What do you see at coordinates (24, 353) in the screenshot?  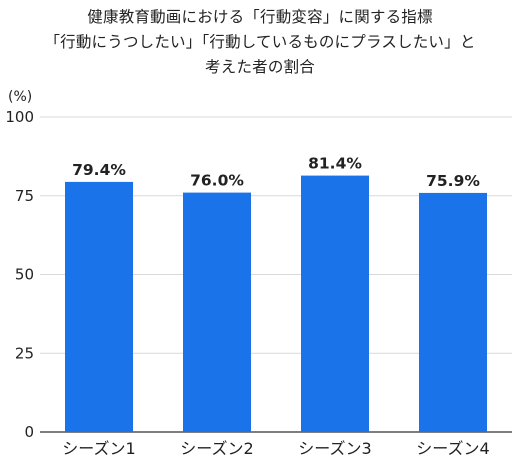 I see `y-tick-label: 25` at bounding box center [24, 353].